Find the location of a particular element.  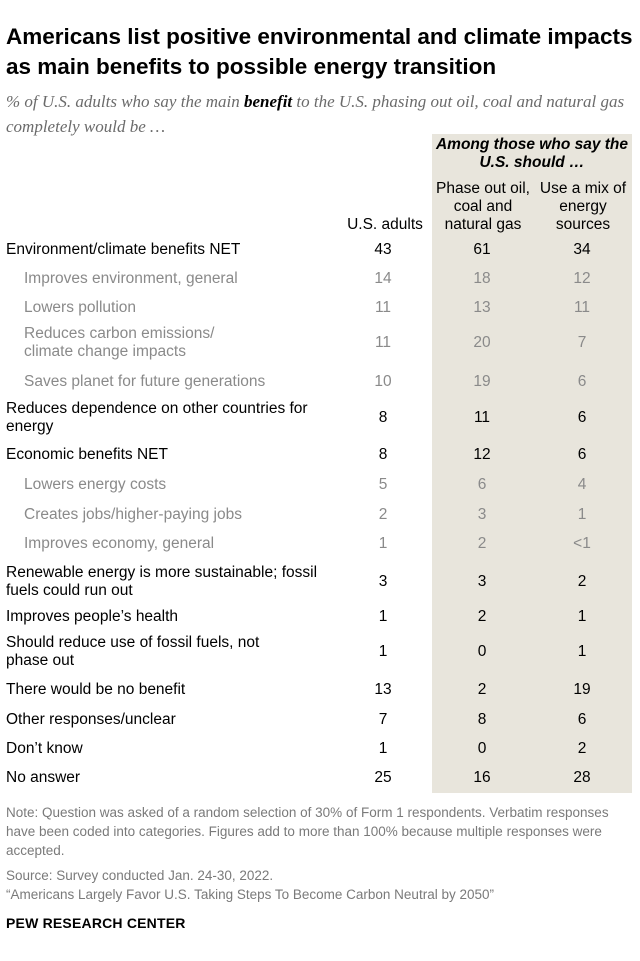

row-label: Improves environment, general is located at coordinates (131, 278).